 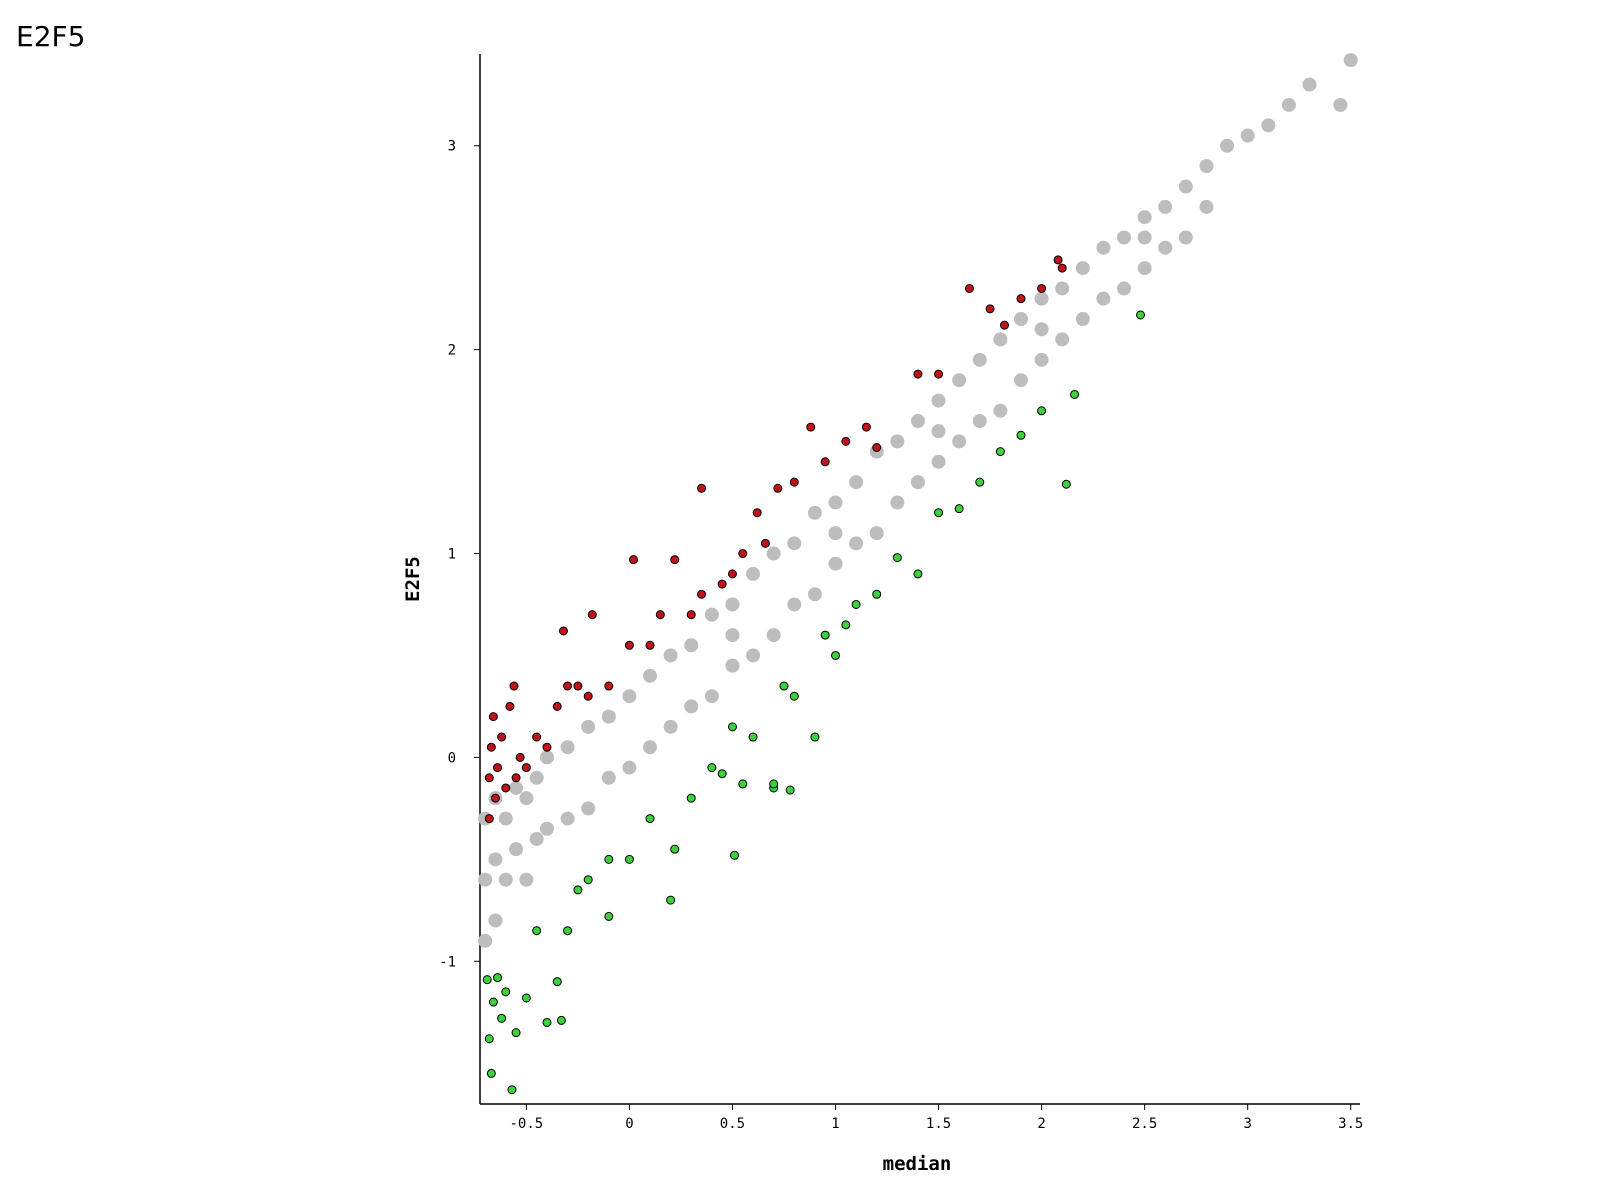 What do you see at coordinates (1144, 1124) in the screenshot?
I see `x-tick-label: 2.5` at bounding box center [1144, 1124].